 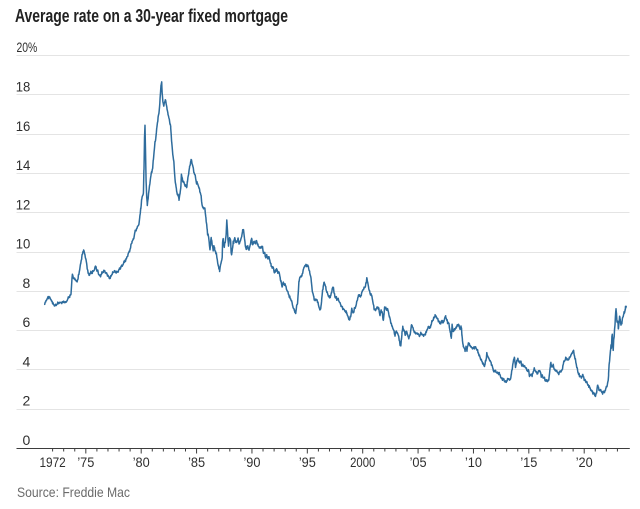 What do you see at coordinates (418, 462) in the screenshot?
I see `svg-text: ’05` at bounding box center [418, 462].